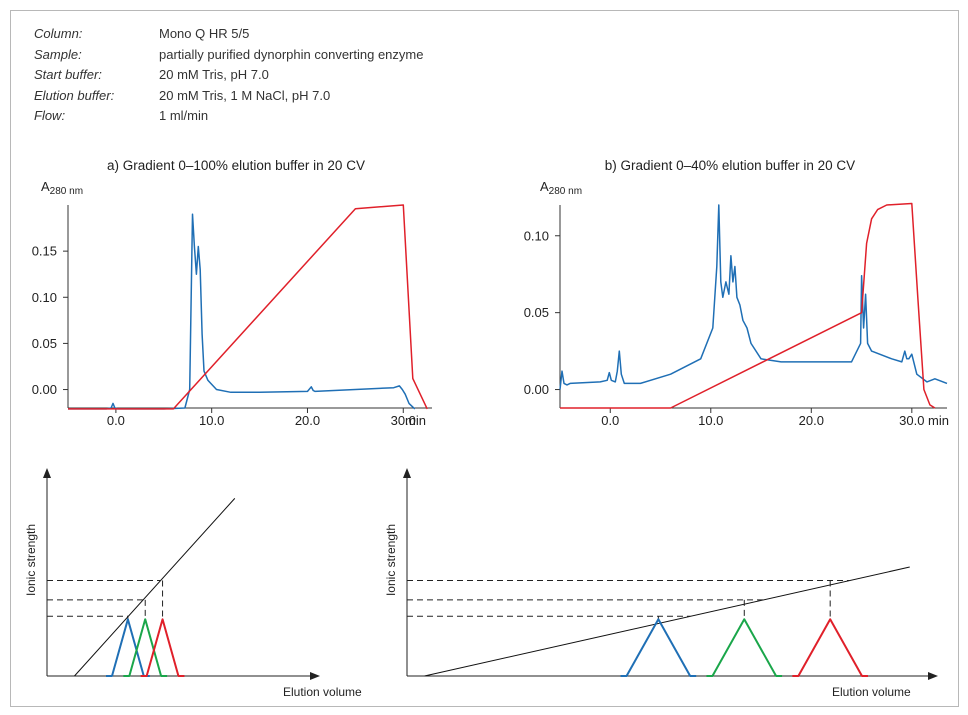  I want to click on ionic-strength-diagram-left: Ionic strength Elution volume, so click(193, 583).